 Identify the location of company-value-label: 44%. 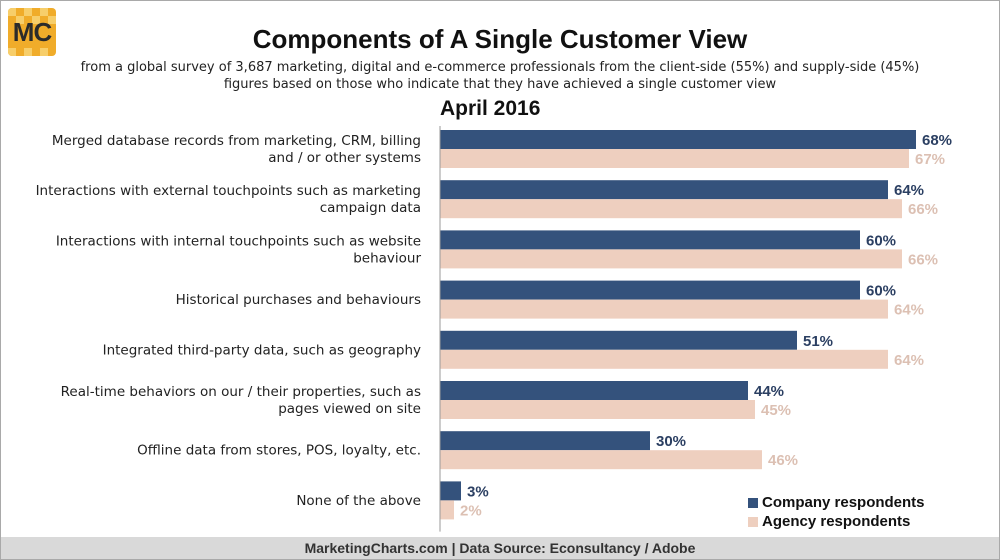
(769, 391).